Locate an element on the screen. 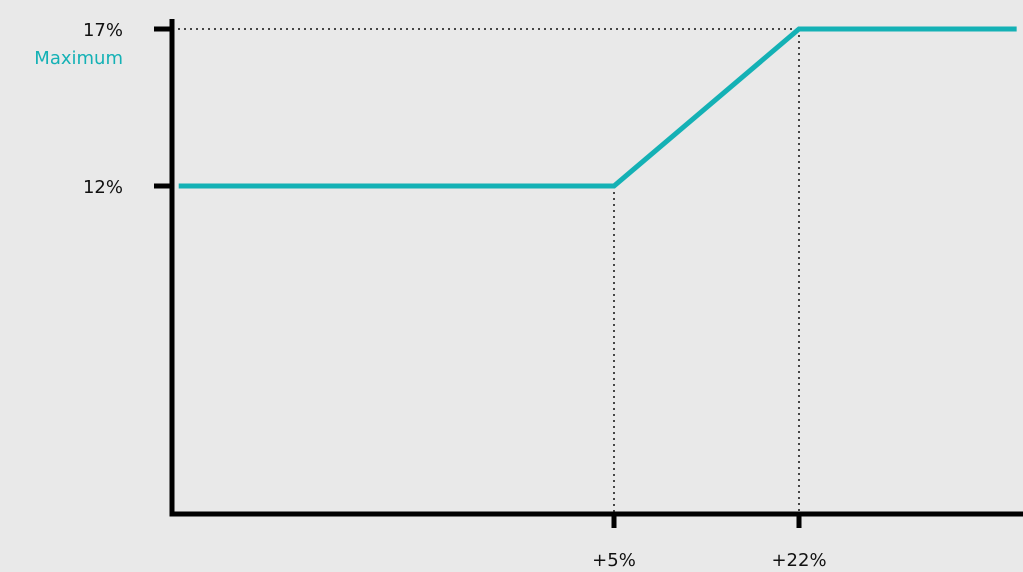  x-tick-label-1: +22% is located at coordinates (798, 560).